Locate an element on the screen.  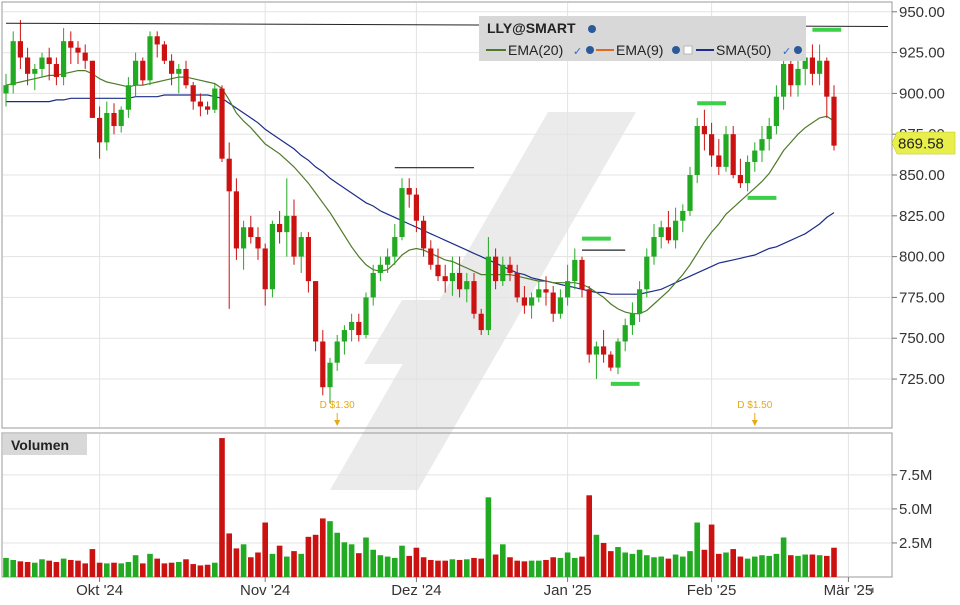
price-tick-label: 950.00 is located at coordinates (922, 12).